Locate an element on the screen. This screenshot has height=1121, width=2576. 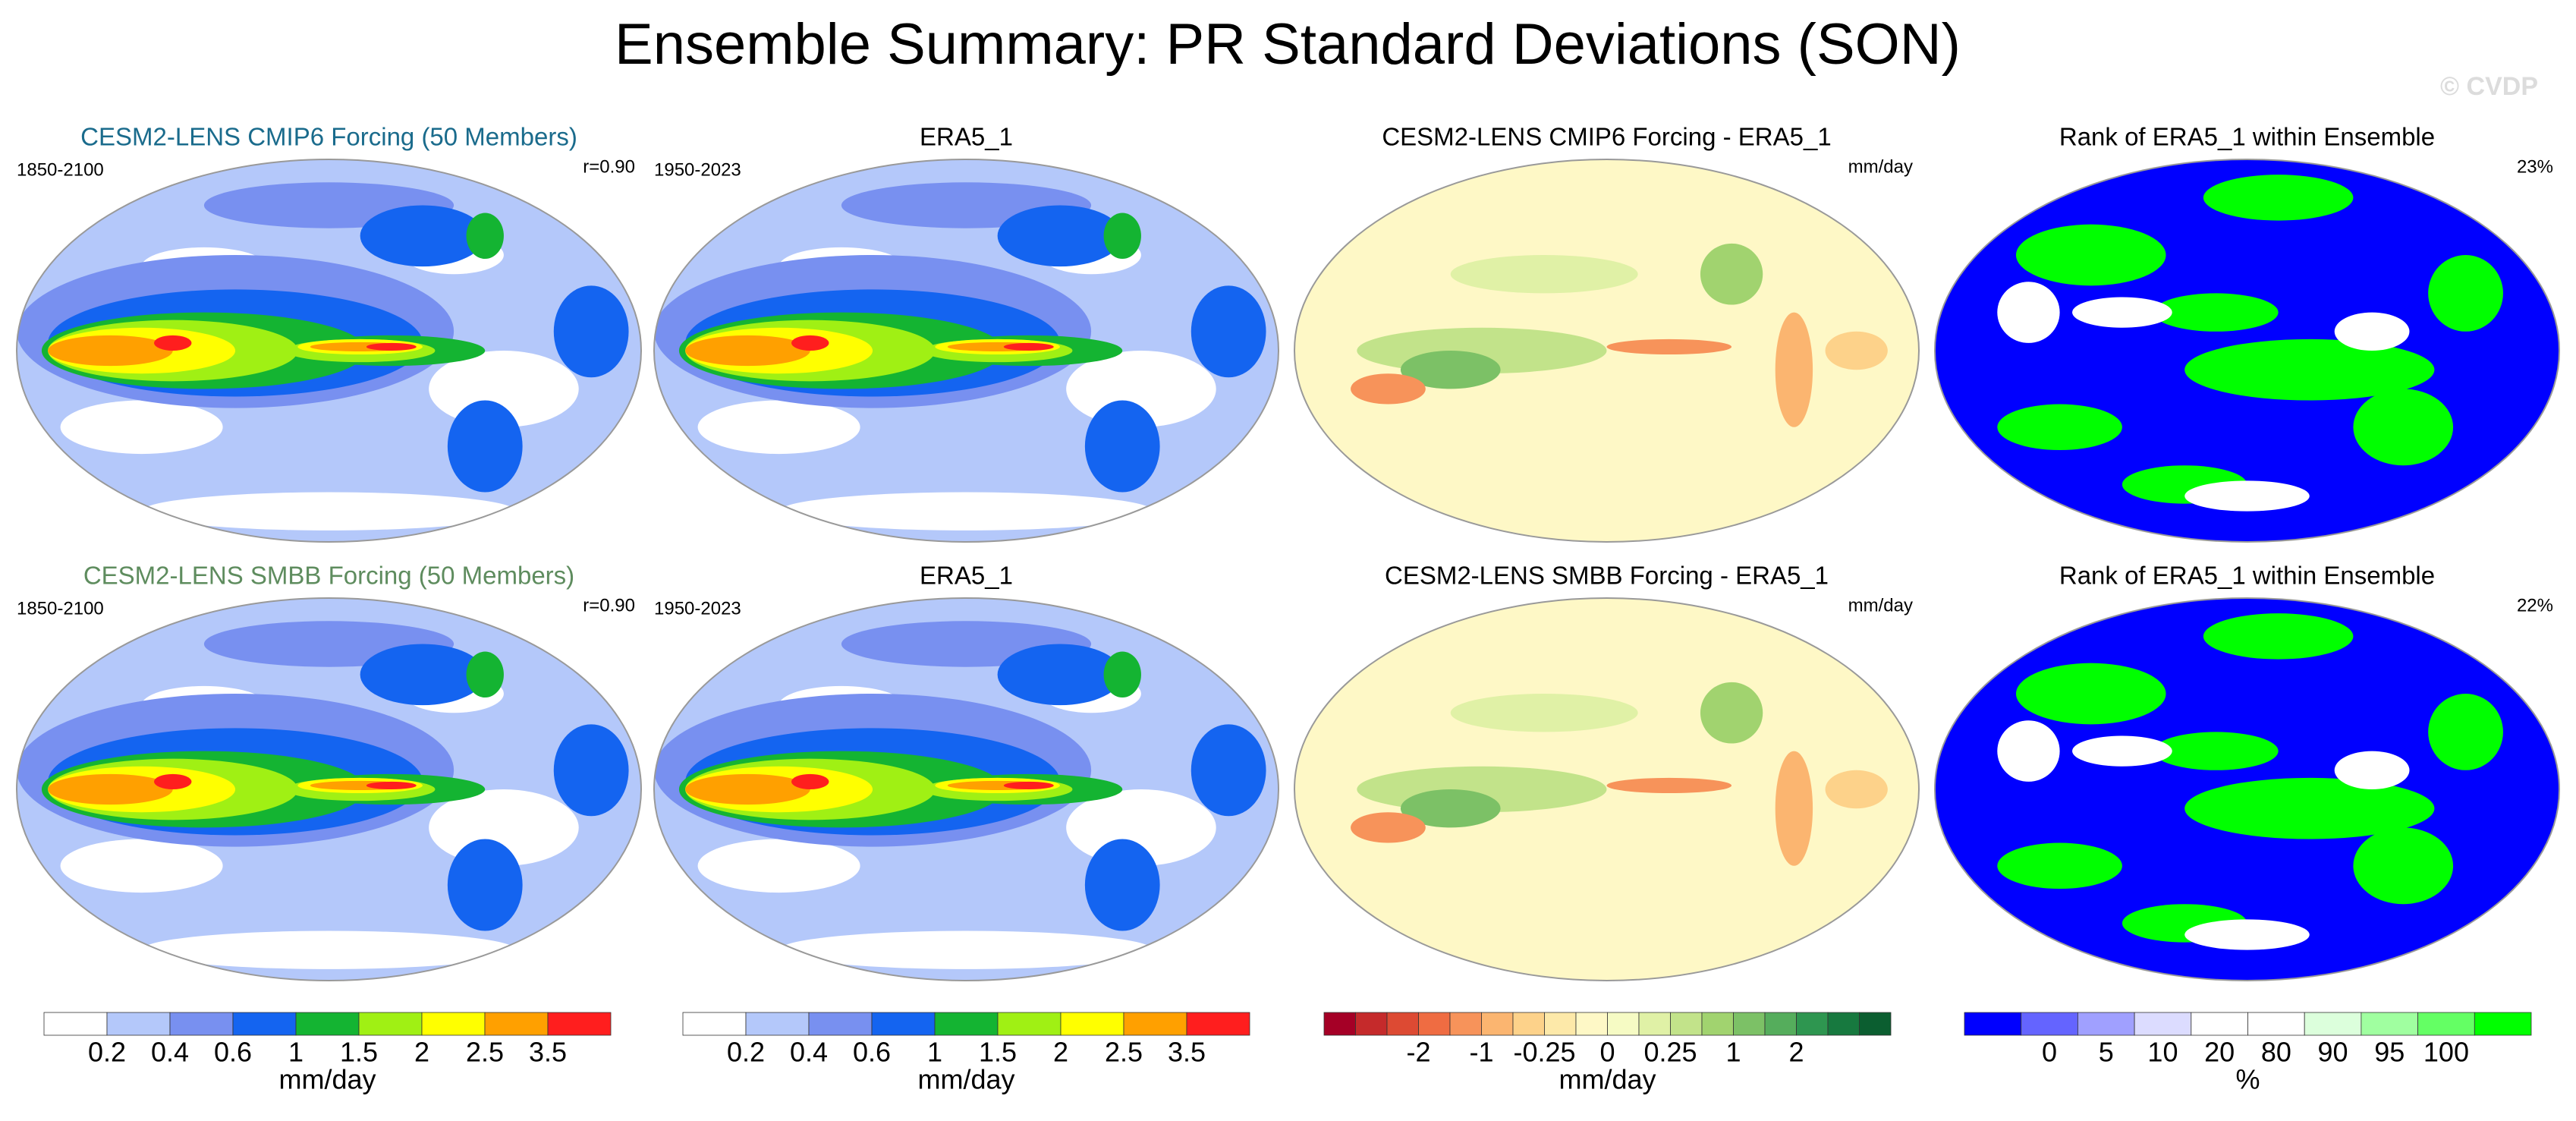
panel-left-label: 1850-2100 is located at coordinates (60, 608).